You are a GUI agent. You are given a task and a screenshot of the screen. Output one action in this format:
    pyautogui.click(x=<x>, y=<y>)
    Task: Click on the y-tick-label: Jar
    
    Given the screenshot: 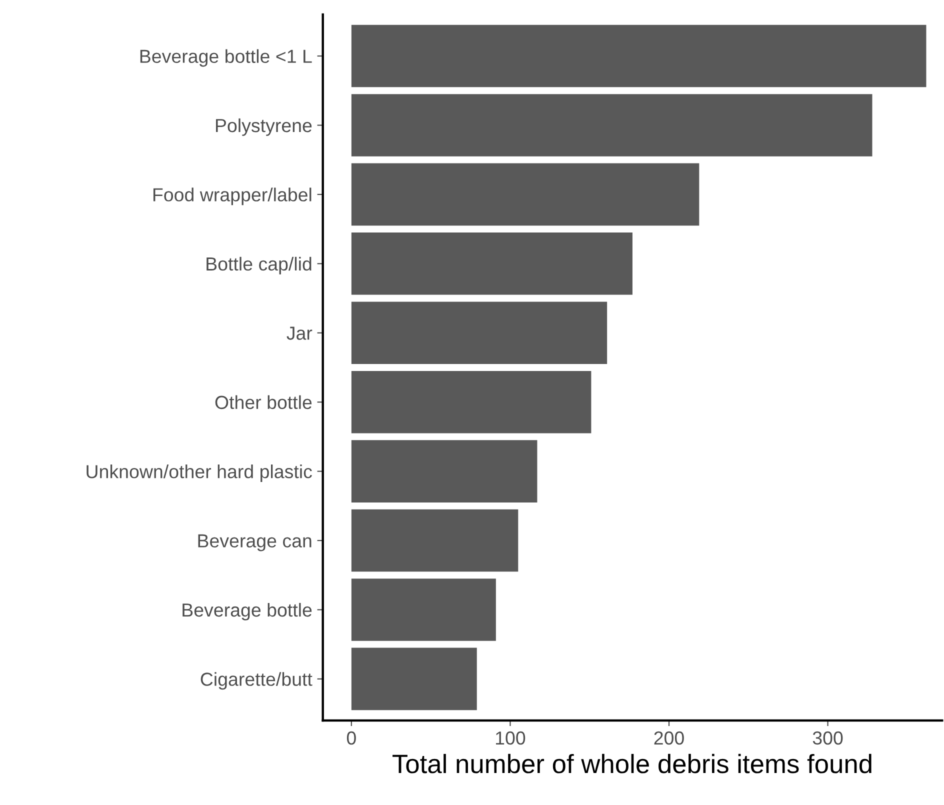 What is the action you would take?
    pyautogui.click(x=299, y=333)
    